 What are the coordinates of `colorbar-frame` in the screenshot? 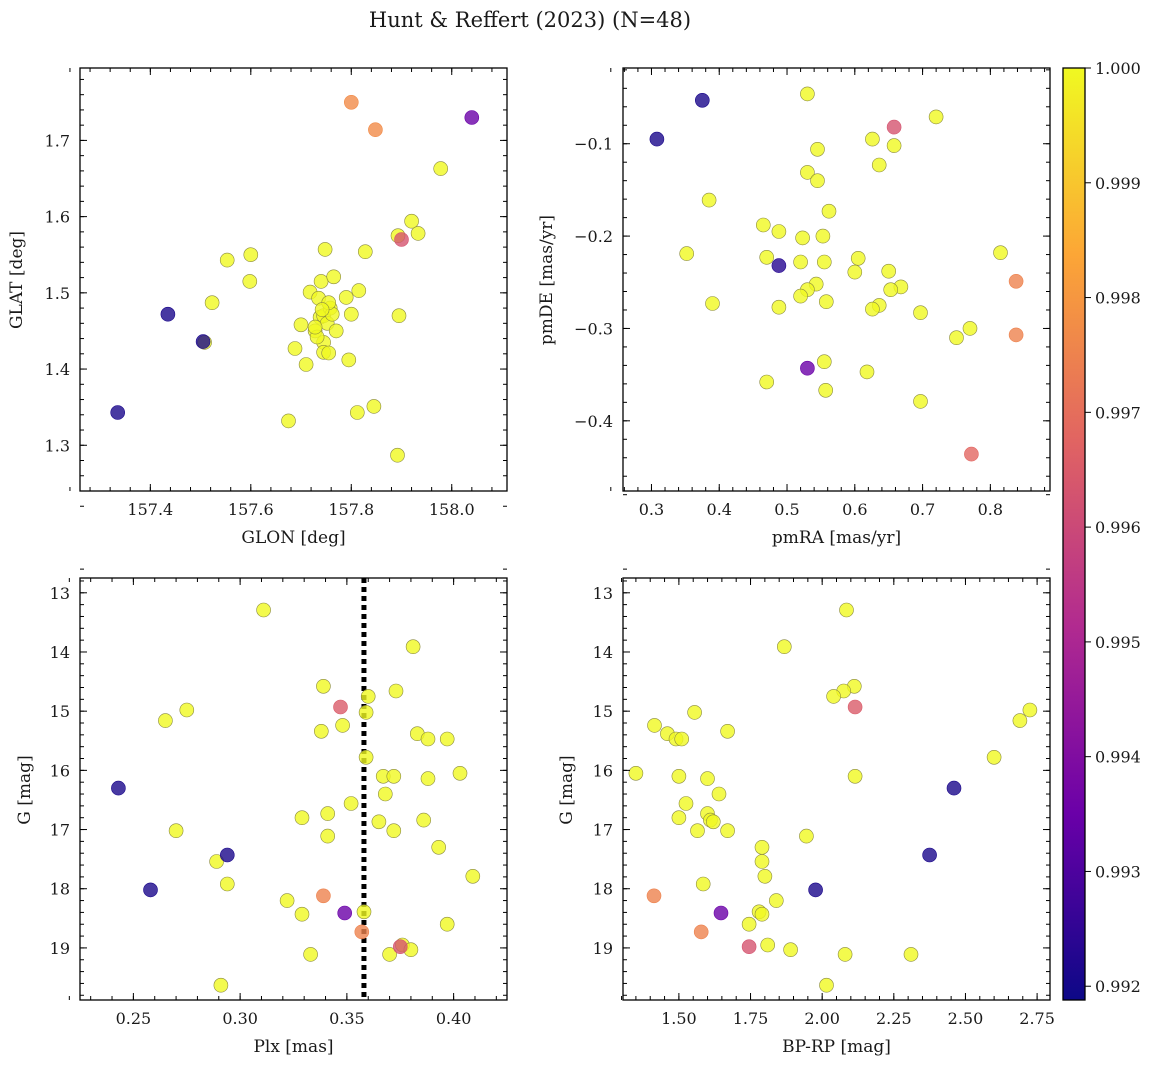 It's located at (1074, 534).